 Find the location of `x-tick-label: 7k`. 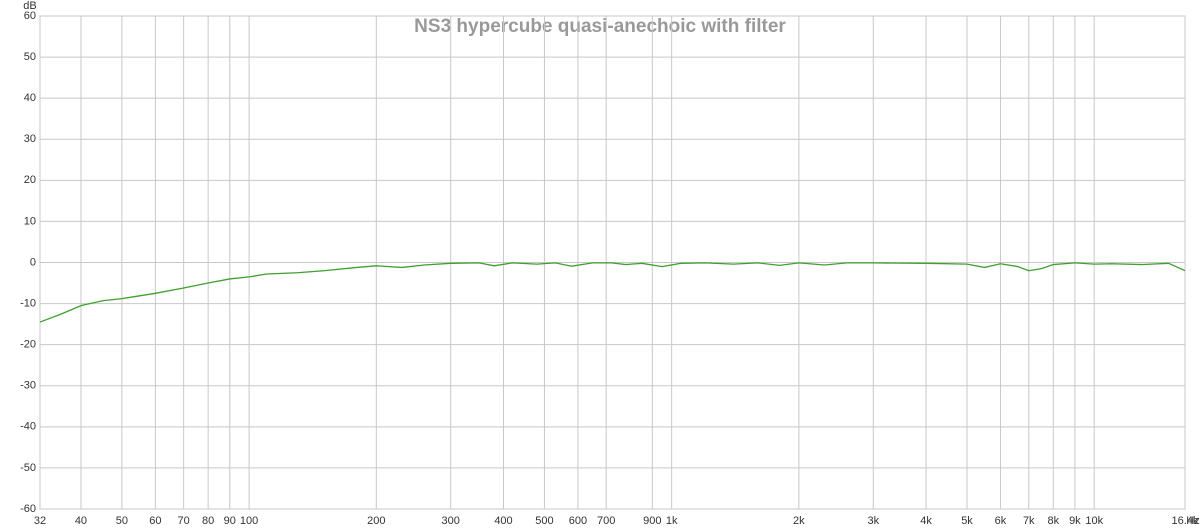

x-tick-label: 7k is located at coordinates (1029, 521).